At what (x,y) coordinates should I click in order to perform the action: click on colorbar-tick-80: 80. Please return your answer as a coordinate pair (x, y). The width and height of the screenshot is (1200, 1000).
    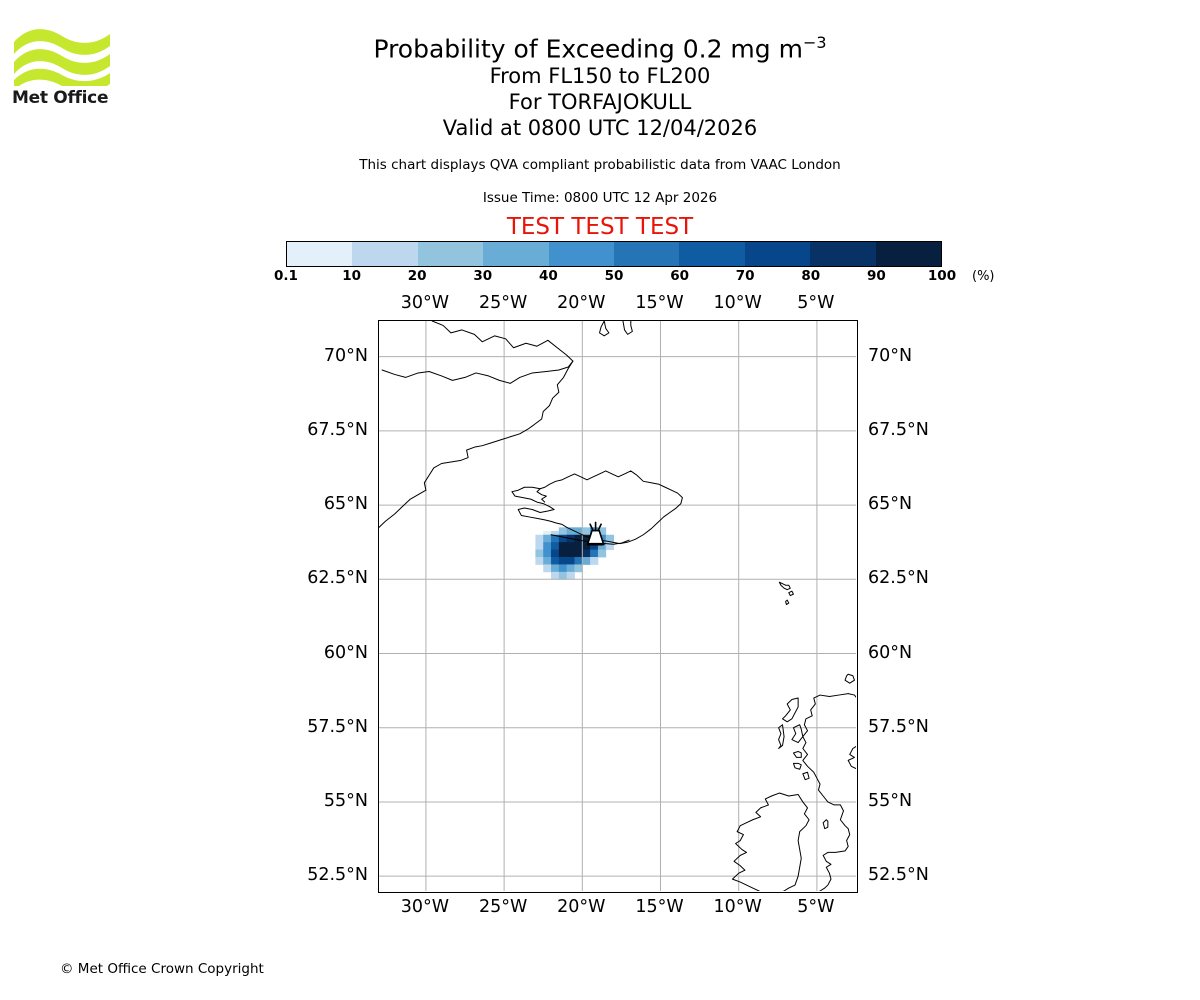
    Looking at the image, I should click on (811, 276).